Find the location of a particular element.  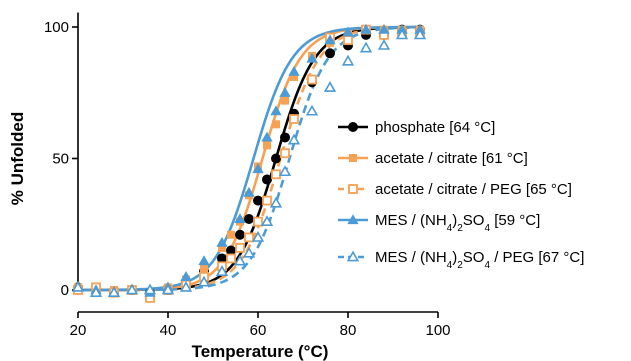

legend-label-series-5: MES / (NH4)2SO4 / PEG [67 °C] is located at coordinates (479, 260).